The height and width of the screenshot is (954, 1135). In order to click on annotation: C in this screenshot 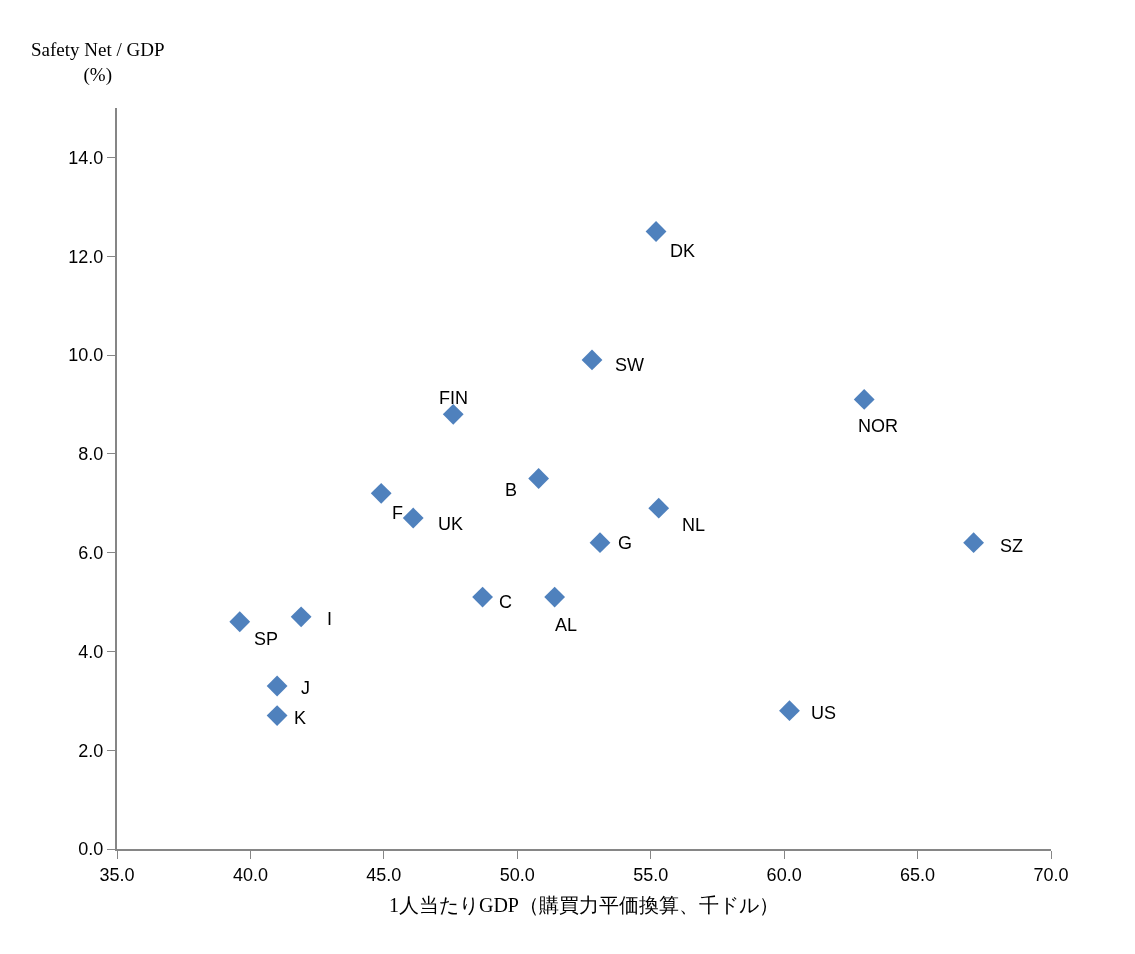, I will do `click(505, 602)`.